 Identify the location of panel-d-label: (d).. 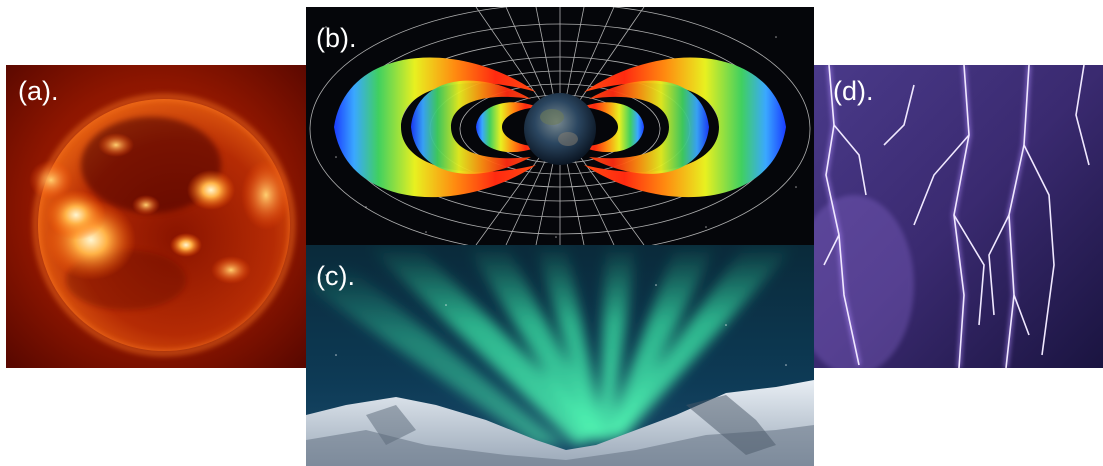
(853, 91).